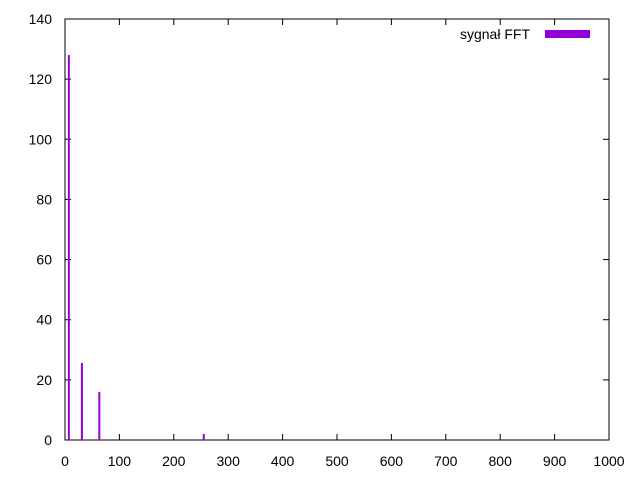 This screenshot has height=480, width=640. Describe the element at coordinates (229, 461) in the screenshot. I see `x-tick-label: 300` at that location.